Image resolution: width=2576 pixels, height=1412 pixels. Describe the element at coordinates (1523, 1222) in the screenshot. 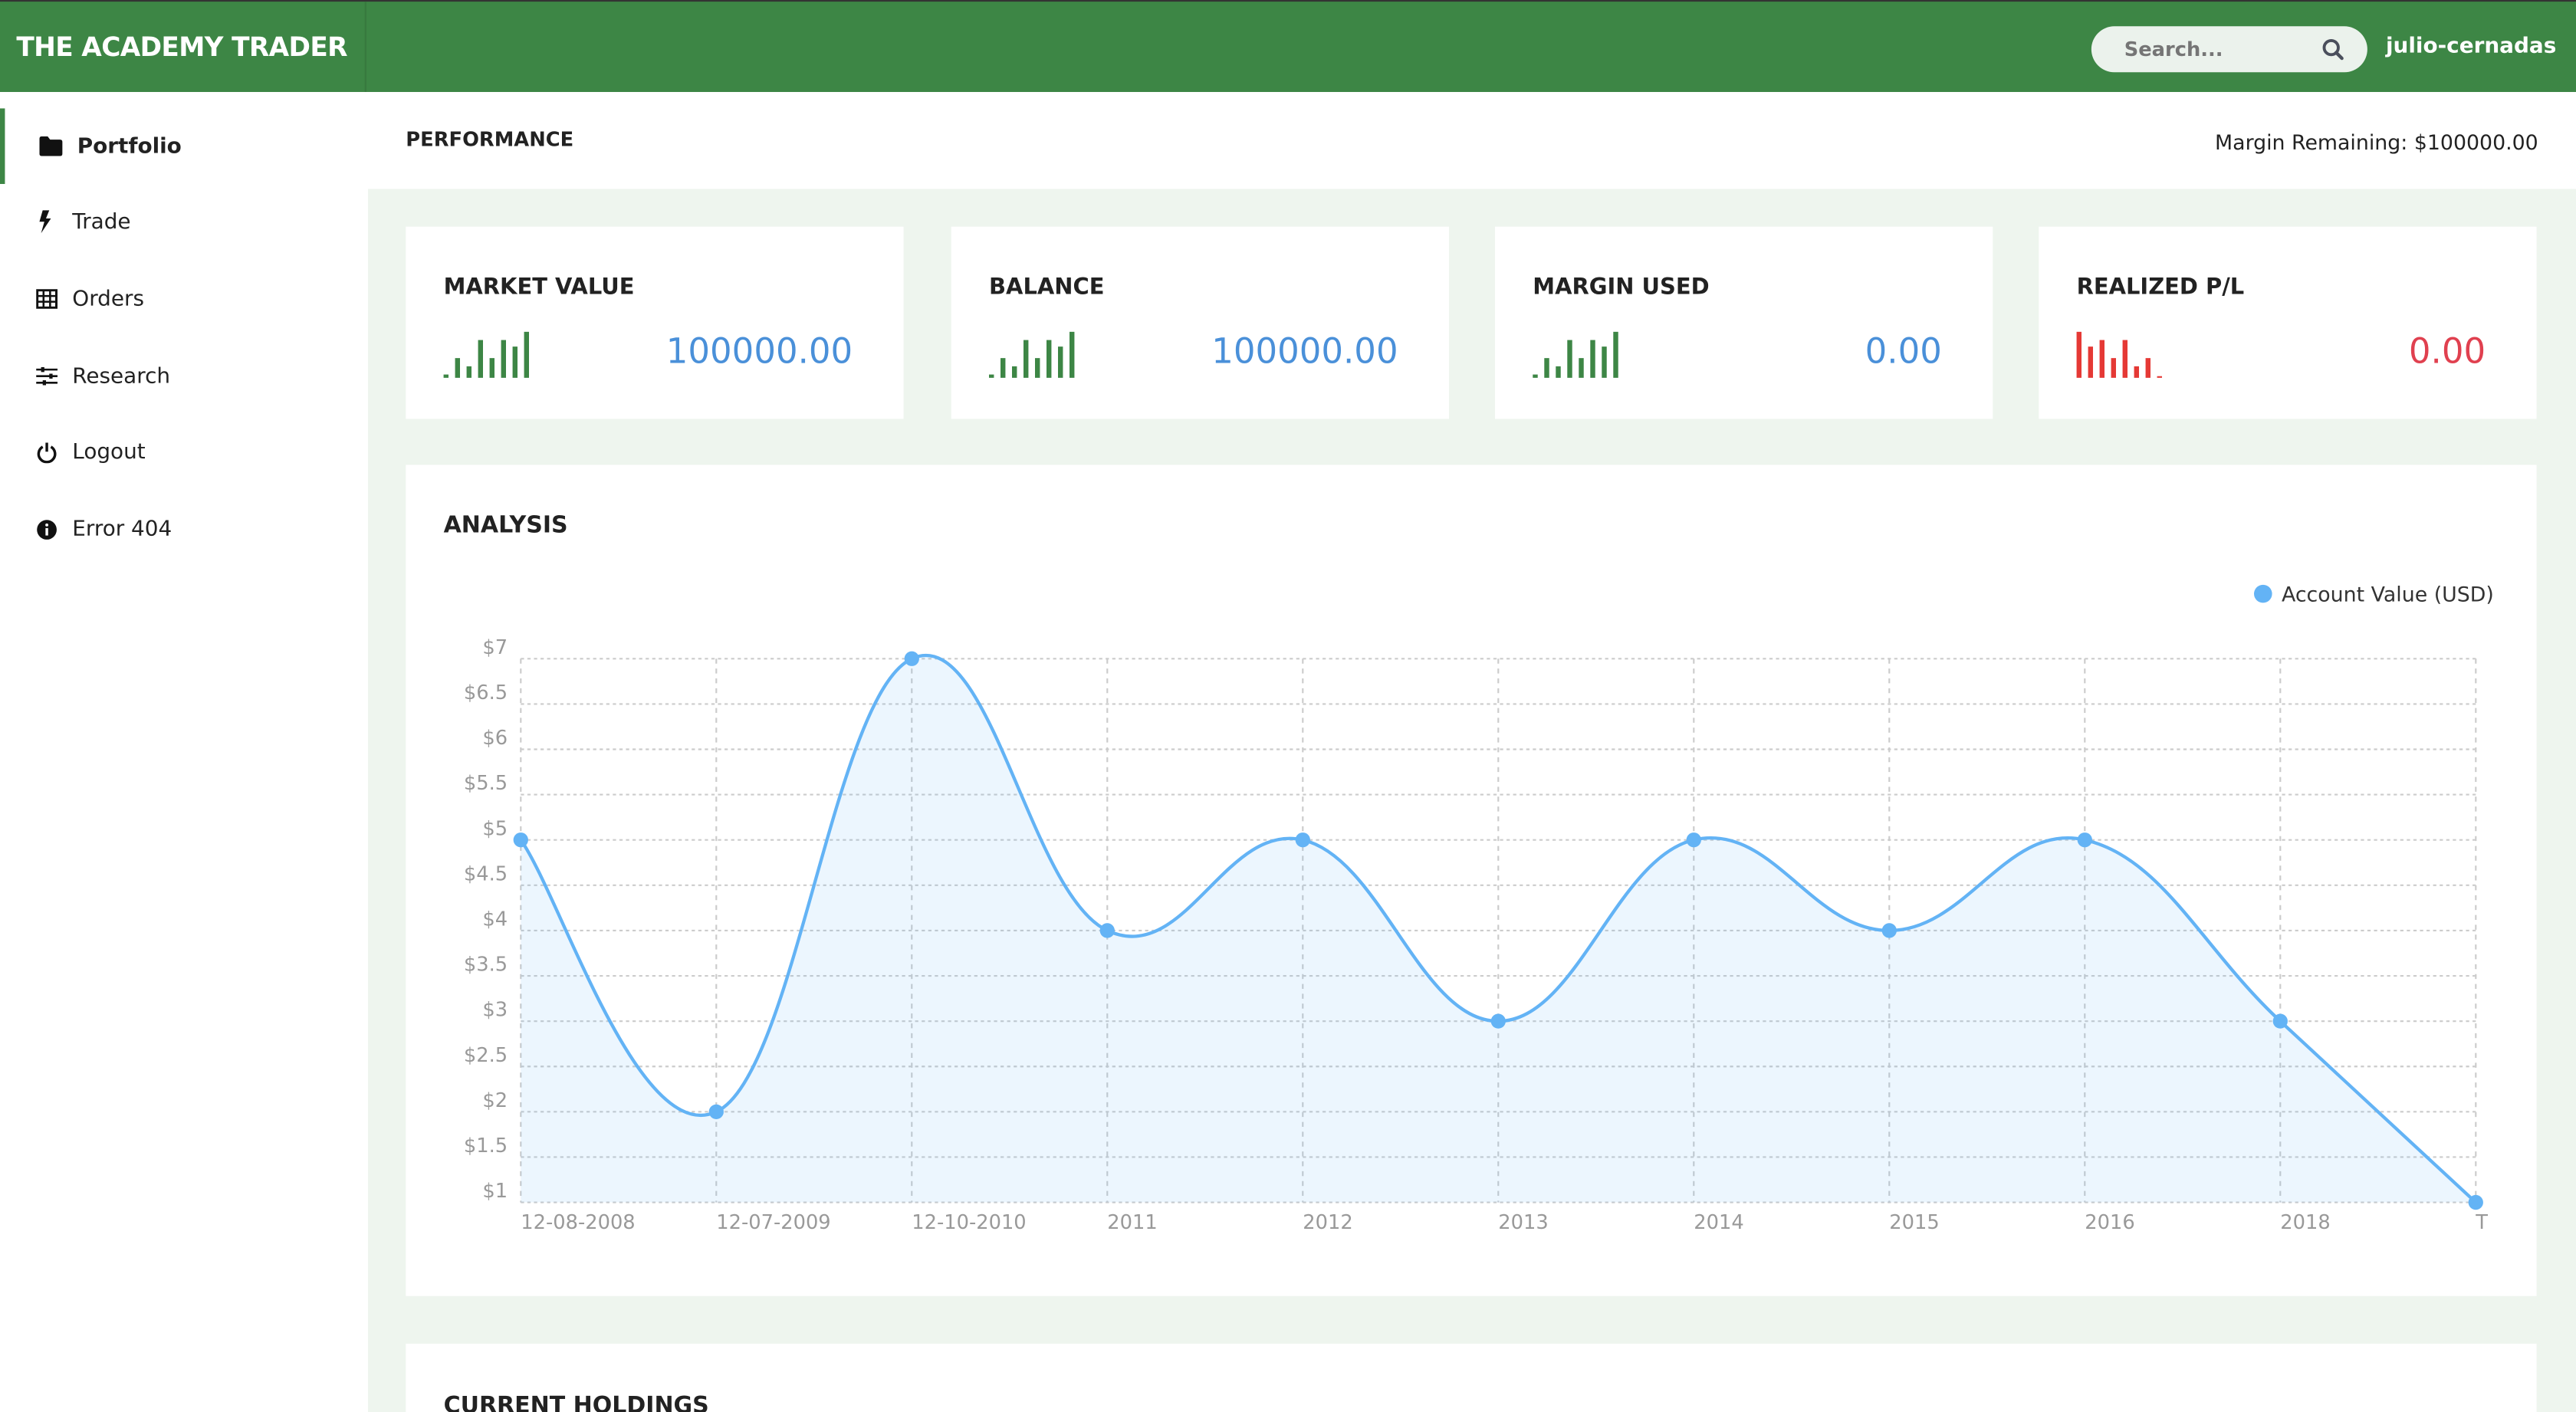

I see `x-tick-label: 2013` at that location.